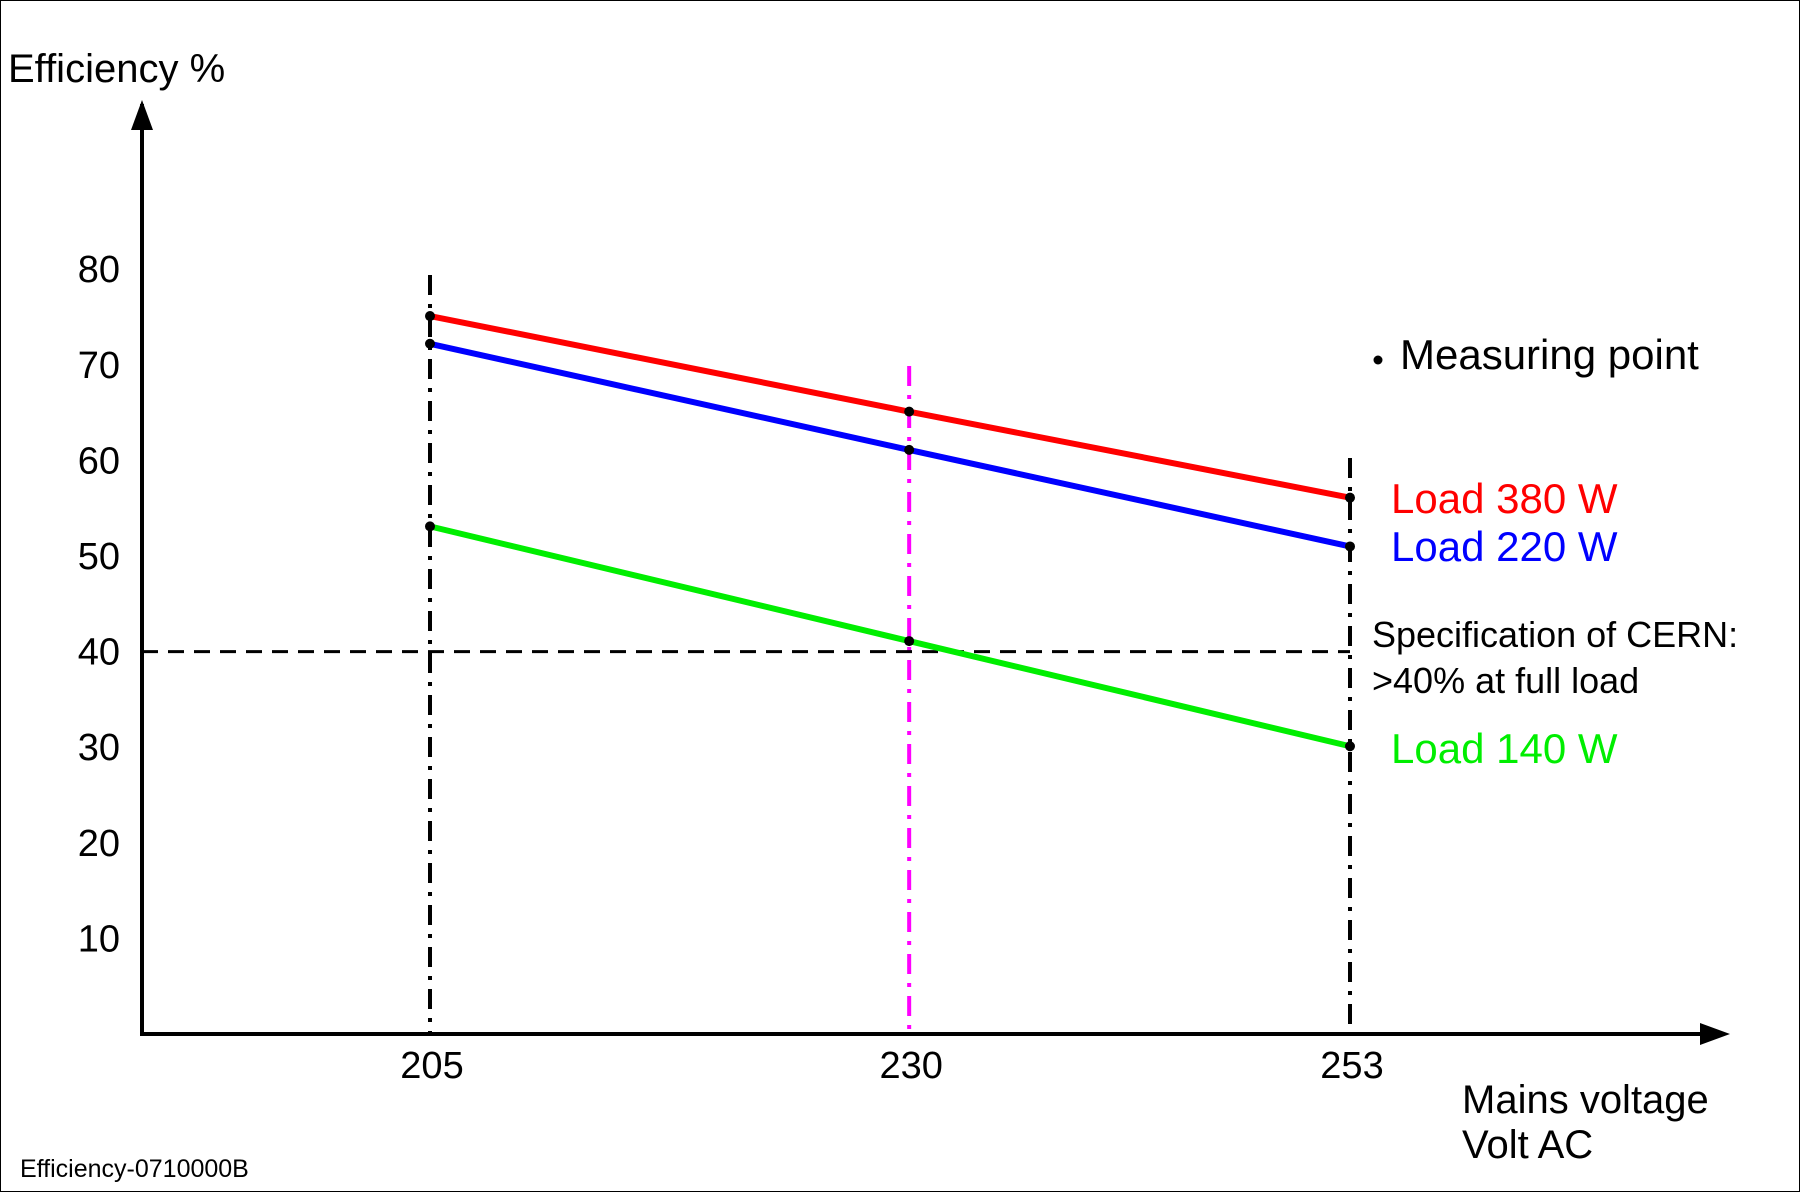 Image resolution: width=1800 pixels, height=1192 pixels. What do you see at coordinates (1549, 354) in the screenshot?
I see `measuring-point-legend-label: Measuring point` at bounding box center [1549, 354].